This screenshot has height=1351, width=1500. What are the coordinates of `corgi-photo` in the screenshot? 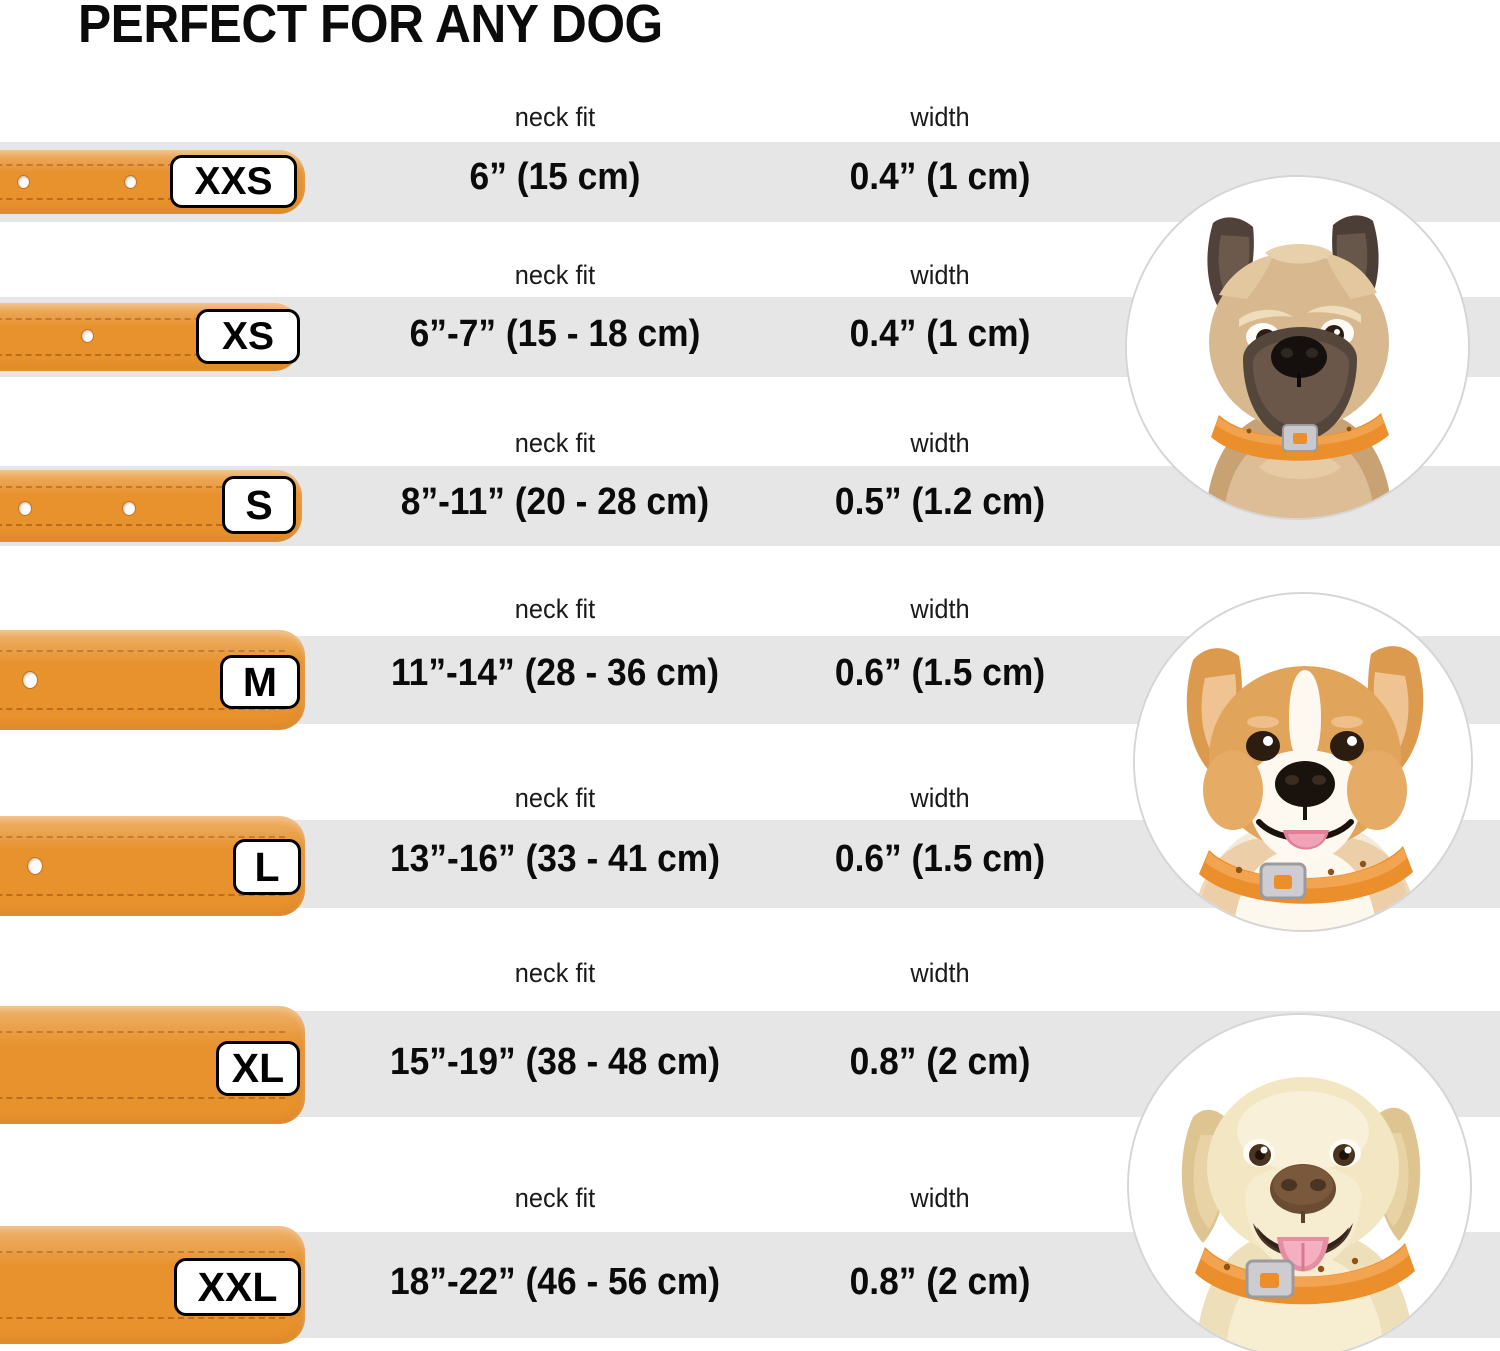 It's located at (1303, 762).